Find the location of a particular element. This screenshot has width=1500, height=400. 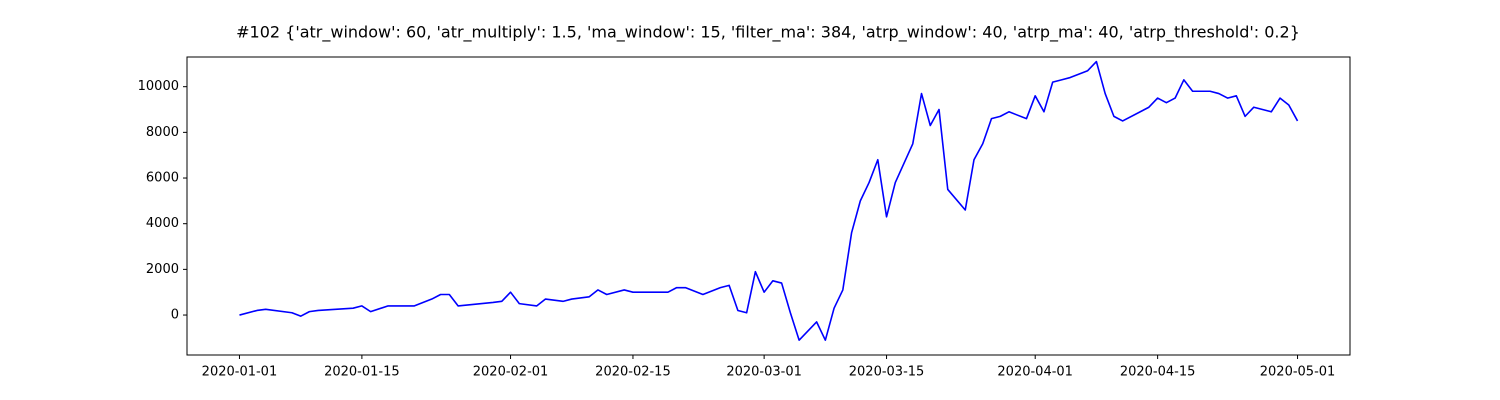

y-tick-label: 8000 is located at coordinates (162, 132).